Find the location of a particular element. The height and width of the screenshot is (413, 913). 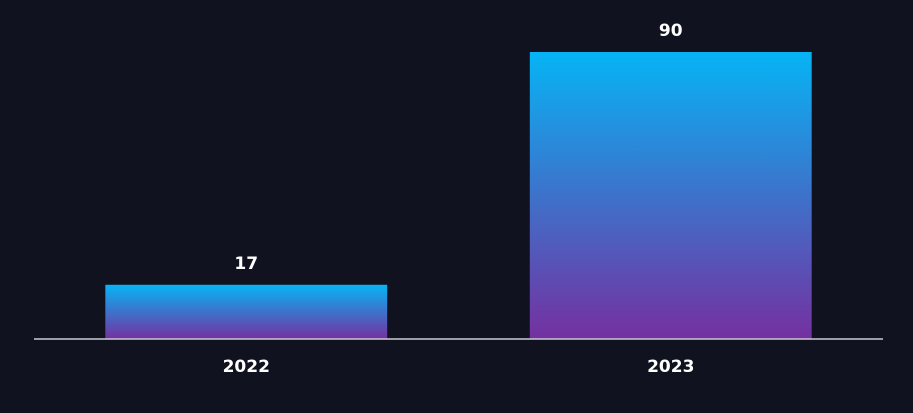

value-label: 17 is located at coordinates (246, 264).